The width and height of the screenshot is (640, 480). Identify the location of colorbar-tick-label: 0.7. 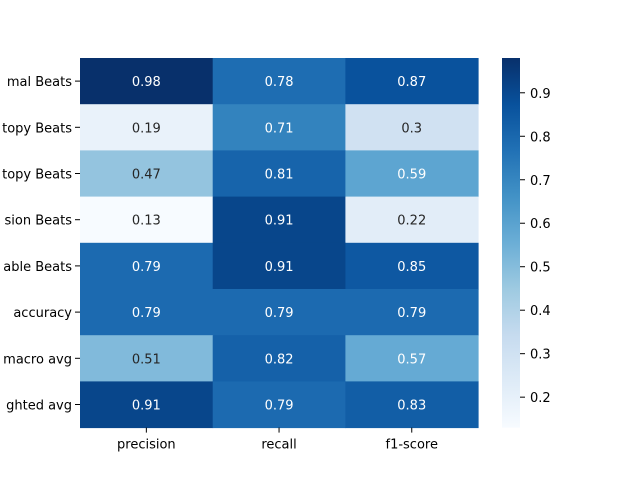
(540, 181).